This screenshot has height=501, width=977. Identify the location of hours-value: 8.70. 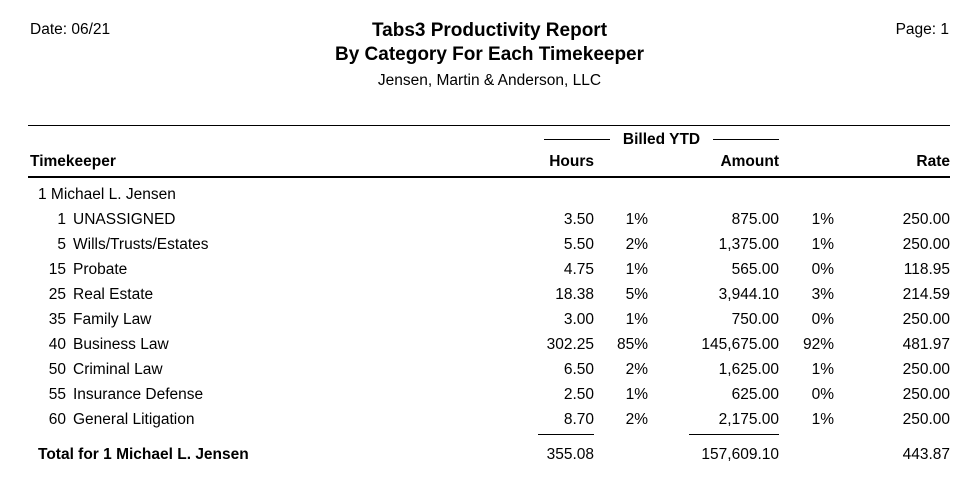
(549, 421).